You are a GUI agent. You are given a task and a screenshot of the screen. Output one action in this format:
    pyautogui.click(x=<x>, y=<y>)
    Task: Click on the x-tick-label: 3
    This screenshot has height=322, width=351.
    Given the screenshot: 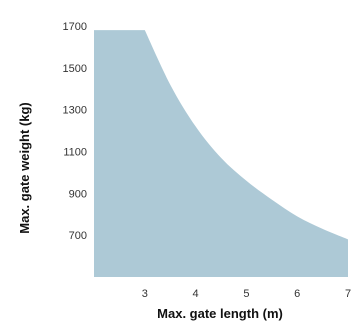 What is the action you would take?
    pyautogui.click(x=145, y=294)
    